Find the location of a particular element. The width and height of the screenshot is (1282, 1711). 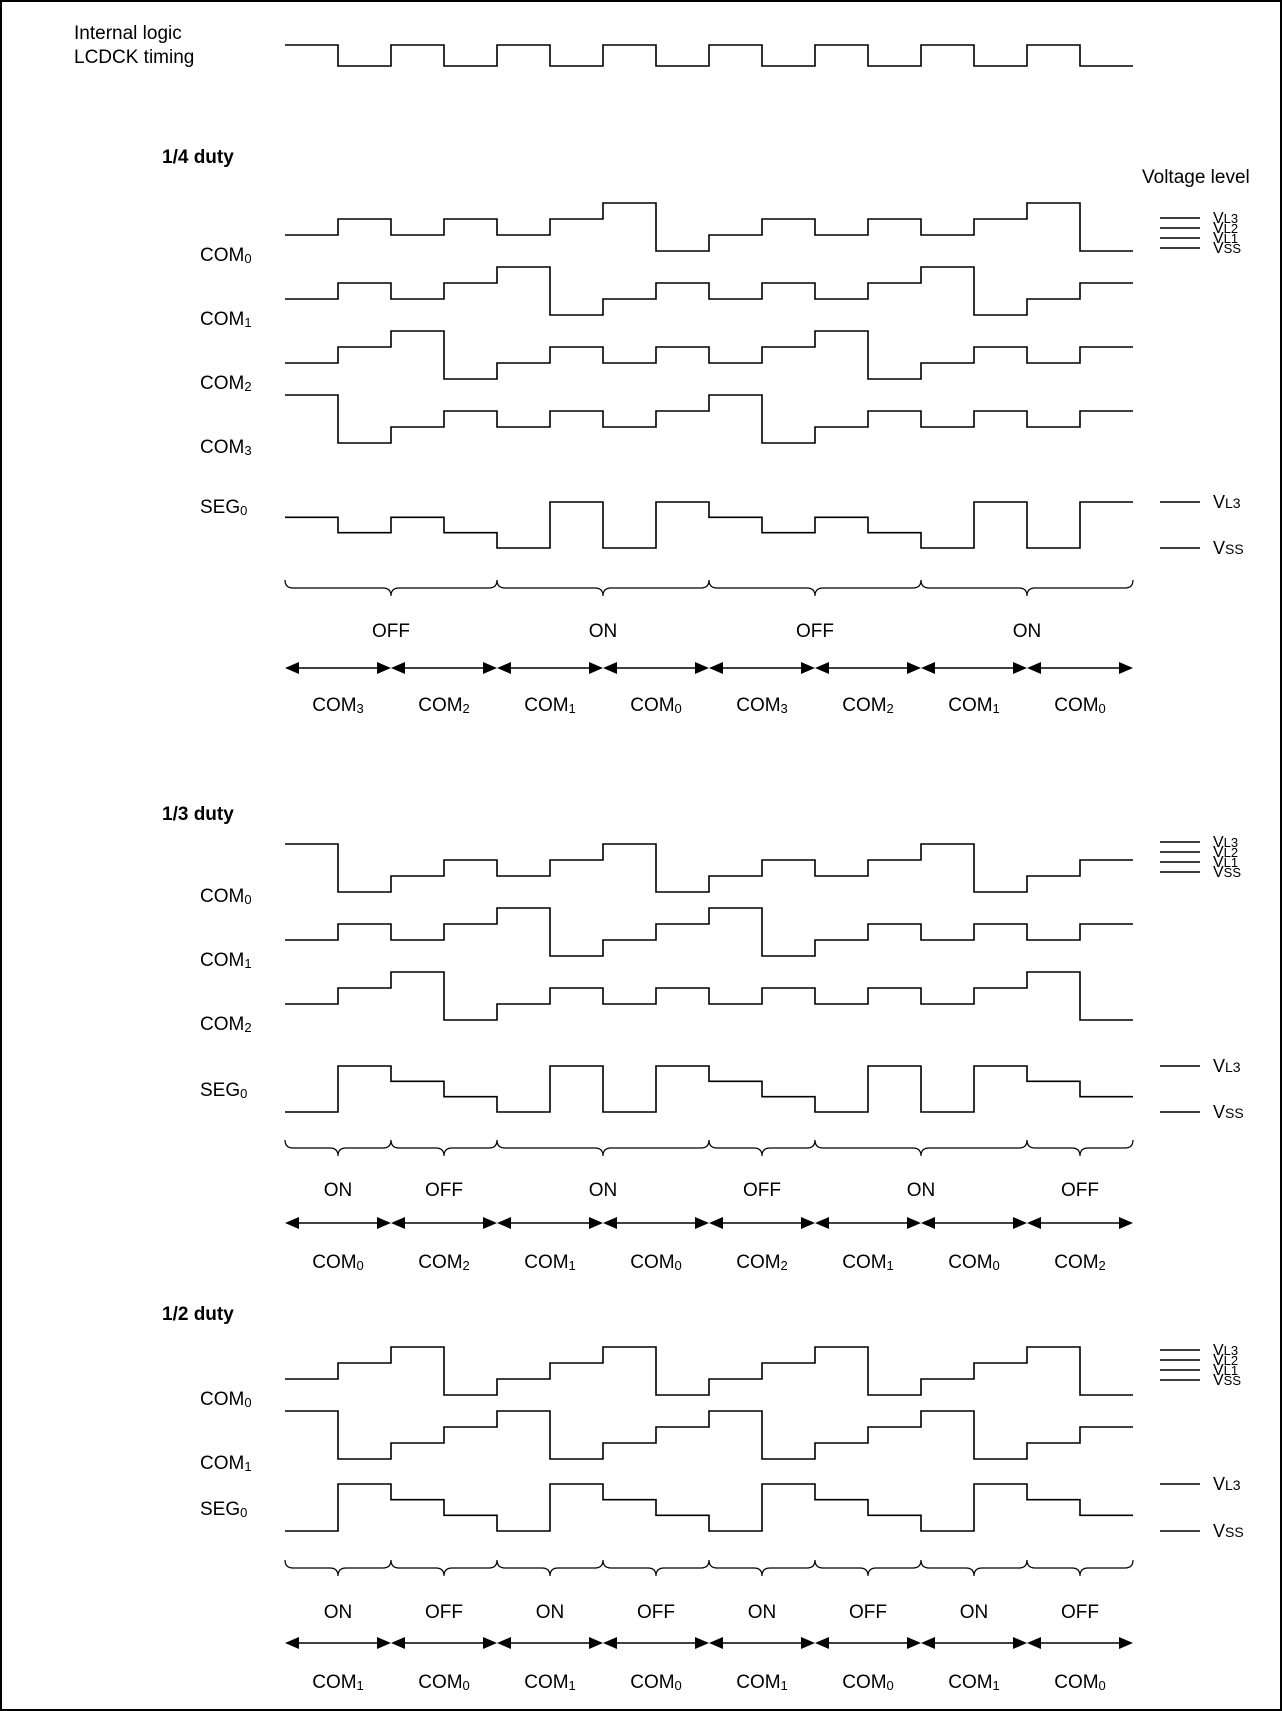

third-frame-arrow-1-head-left is located at coordinates (398, 1223).